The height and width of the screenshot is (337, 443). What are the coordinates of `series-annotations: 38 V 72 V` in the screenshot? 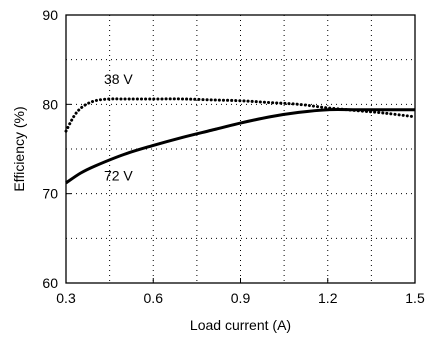 It's located at (118, 127).